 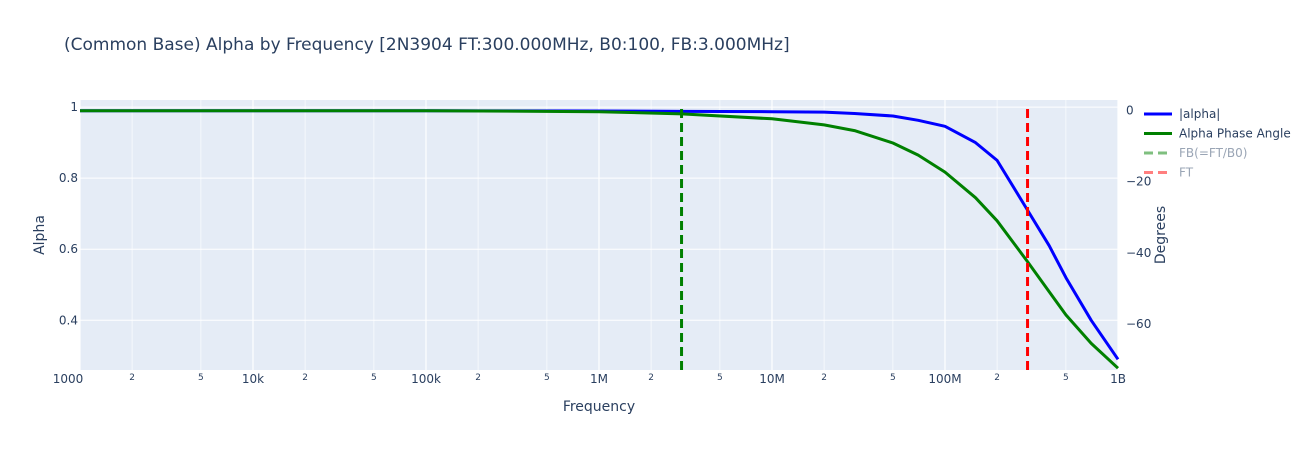 I want to click on legend-item: |alpha|, so click(x=1182, y=114).